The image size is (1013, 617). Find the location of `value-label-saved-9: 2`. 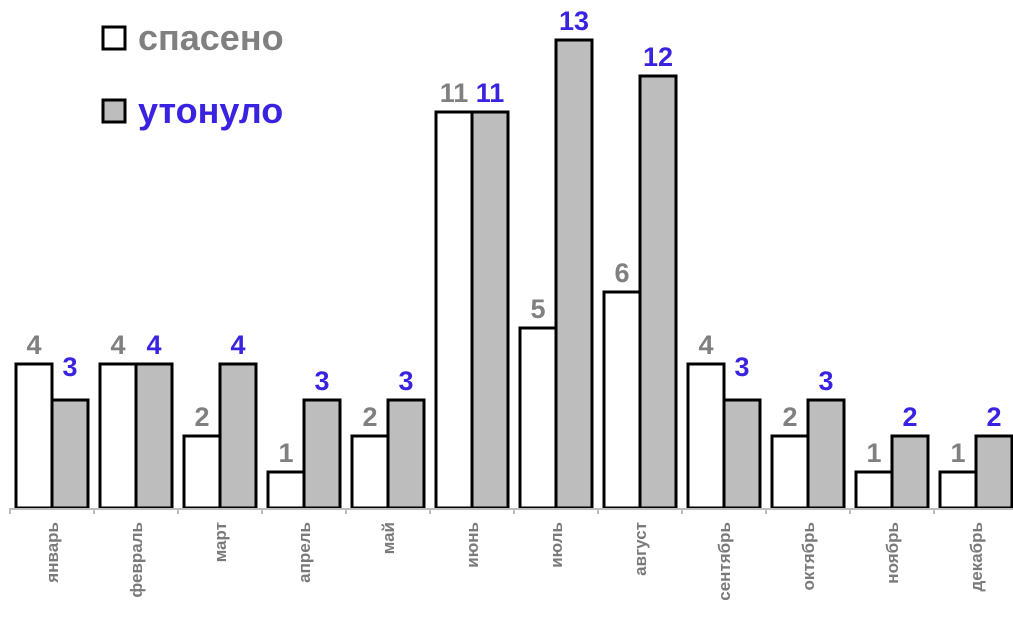

value-label-saved-9: 2 is located at coordinates (789, 417).